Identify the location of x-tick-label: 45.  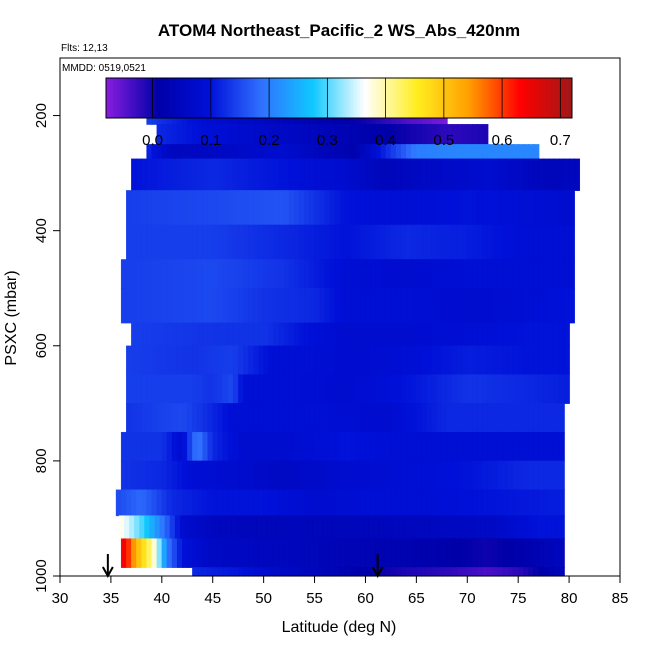
(212, 598).